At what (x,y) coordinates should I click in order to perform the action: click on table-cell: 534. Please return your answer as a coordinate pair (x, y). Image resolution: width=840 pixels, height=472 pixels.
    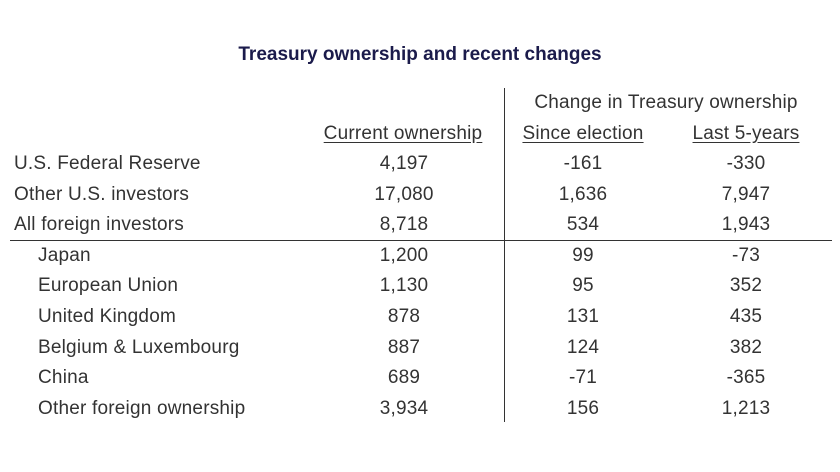
    Looking at the image, I should click on (583, 225).